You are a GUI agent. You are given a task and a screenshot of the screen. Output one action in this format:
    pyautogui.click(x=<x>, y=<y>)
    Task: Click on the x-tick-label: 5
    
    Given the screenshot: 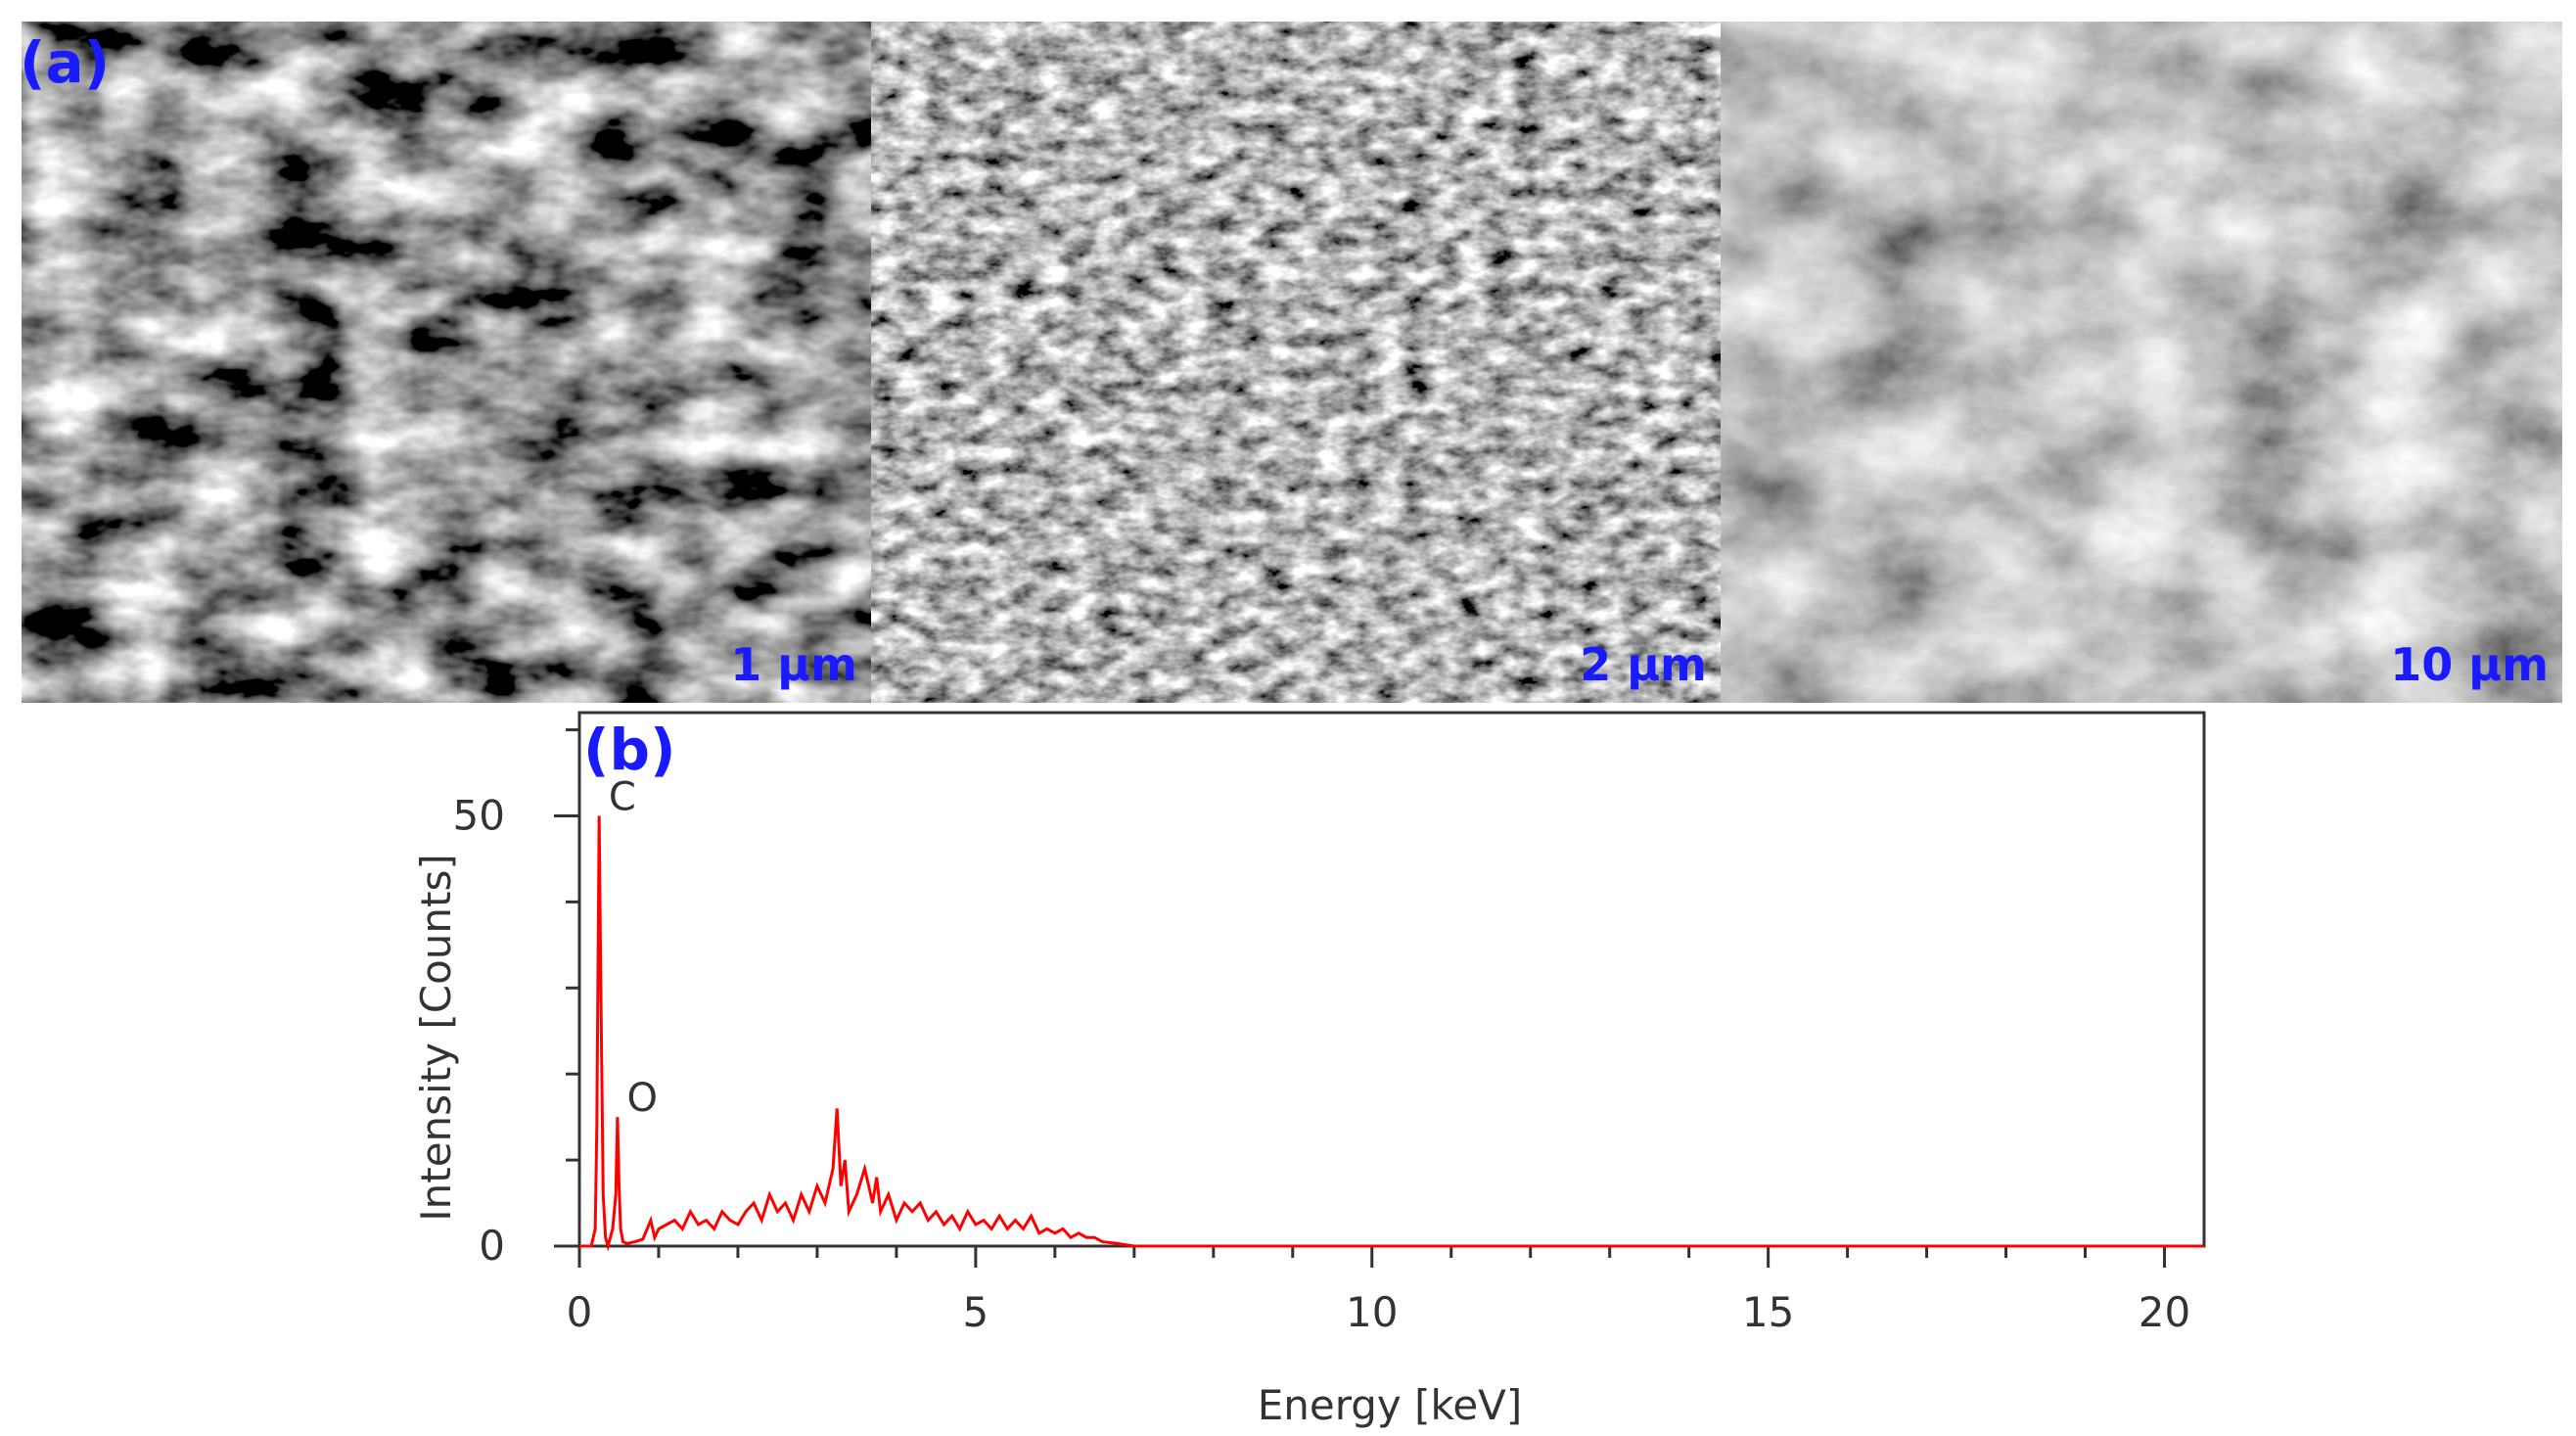 What is the action you would take?
    pyautogui.click(x=976, y=1312)
    